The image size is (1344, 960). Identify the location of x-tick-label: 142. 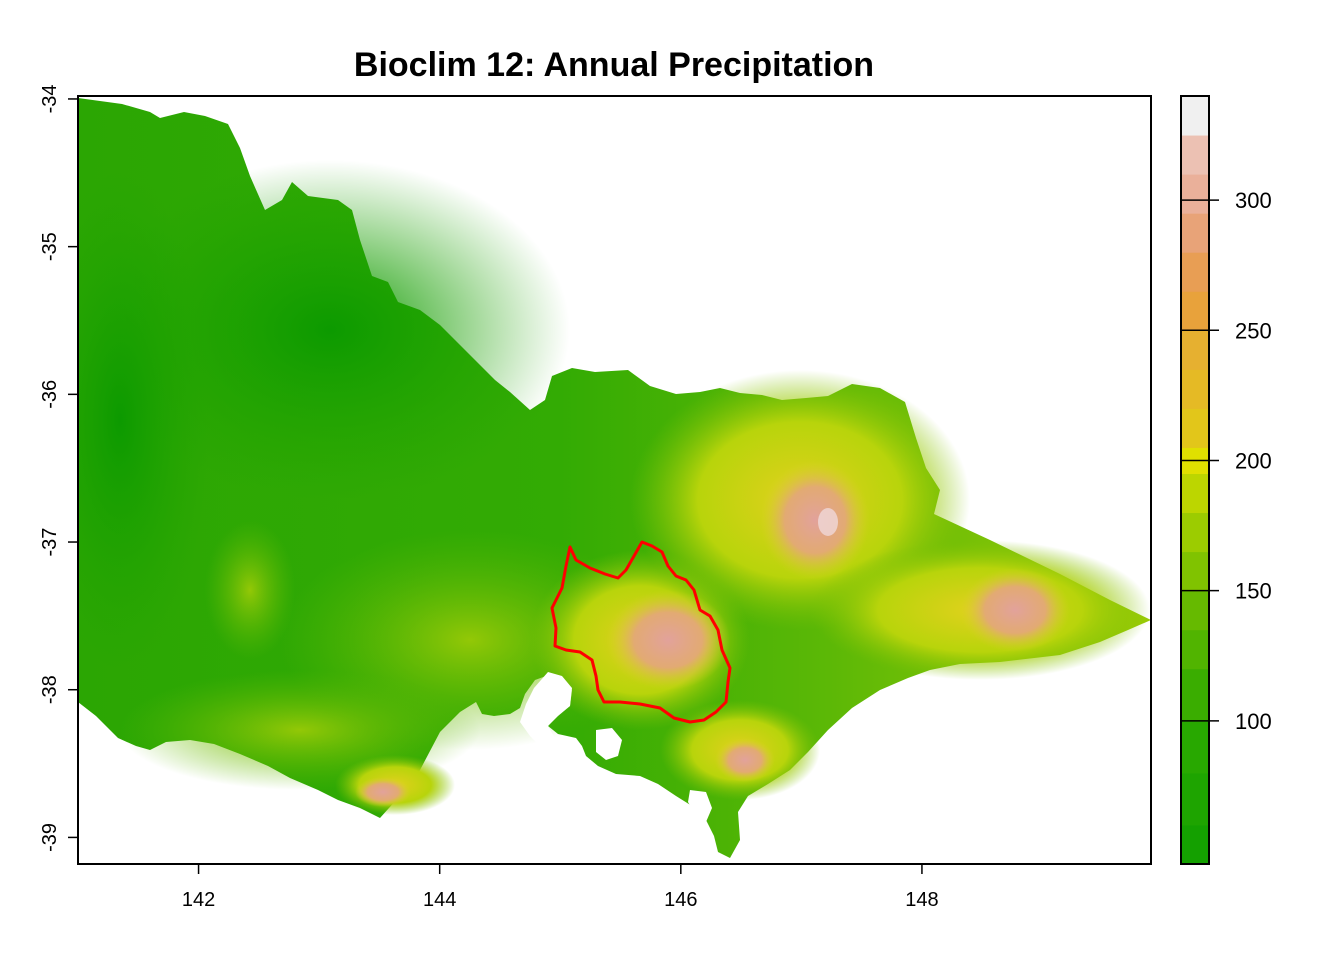
(198, 900).